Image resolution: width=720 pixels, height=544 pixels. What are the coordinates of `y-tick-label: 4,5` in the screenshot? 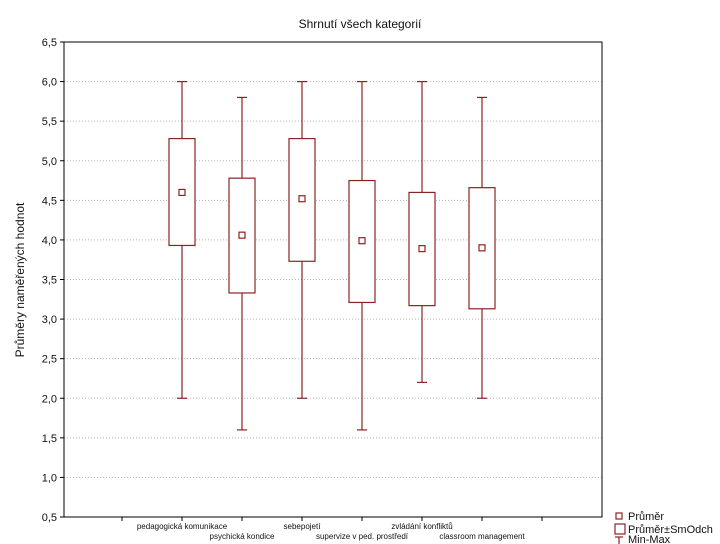 It's located at (49, 201).